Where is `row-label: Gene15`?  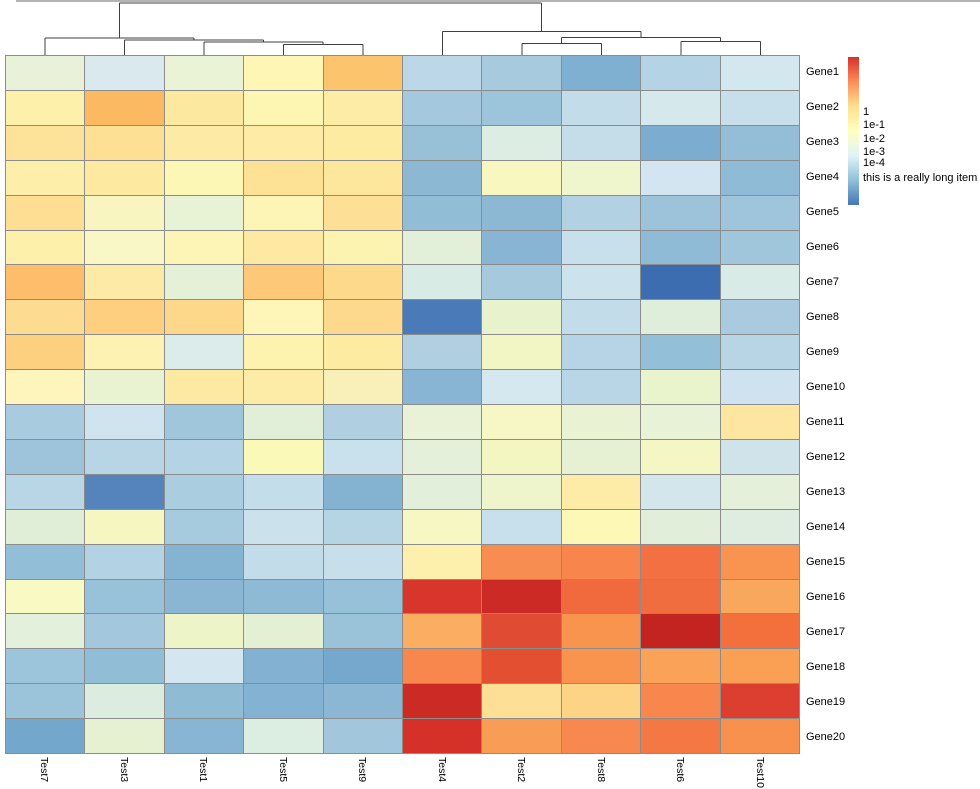 row-label: Gene15 is located at coordinates (826, 561).